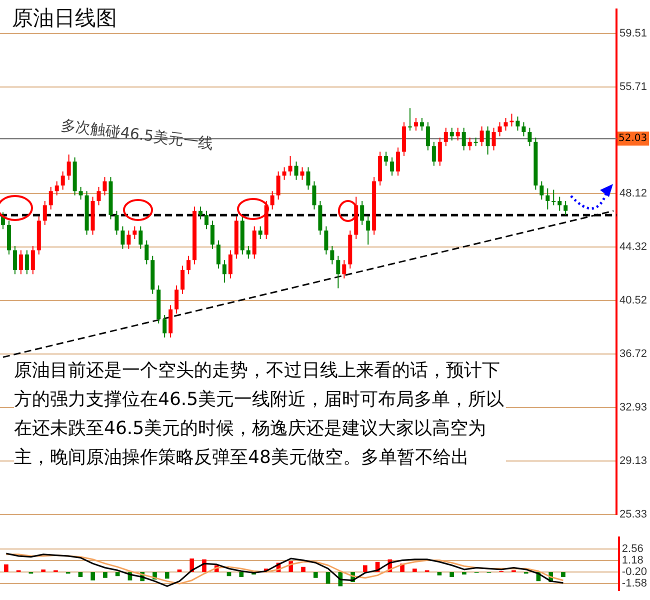 This screenshot has height=600, width=650. What do you see at coordinates (633, 560) in the screenshot?
I see `y-tick-label: 1.18` at bounding box center [633, 560].